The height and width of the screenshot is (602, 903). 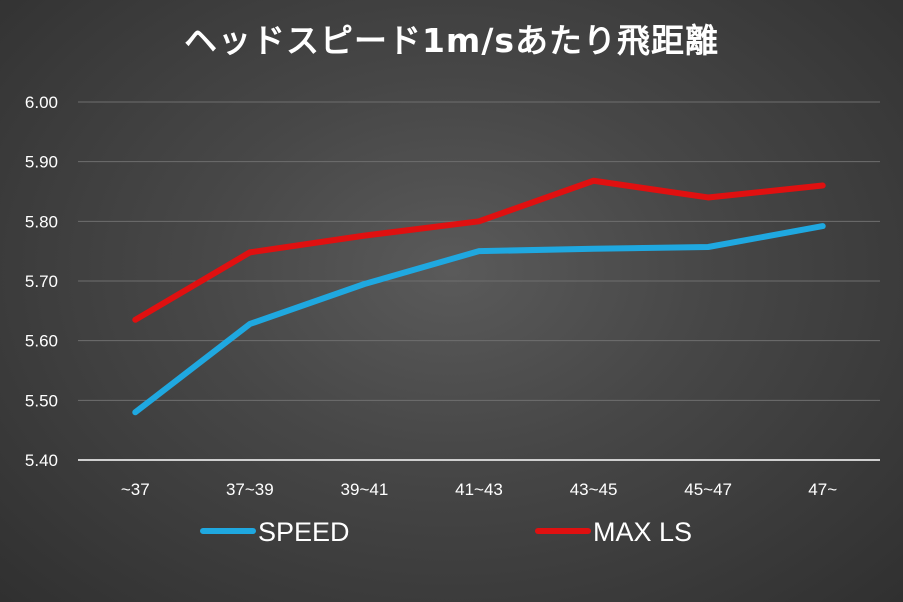 I want to click on x-tick-label: 45~47, so click(x=708, y=489).